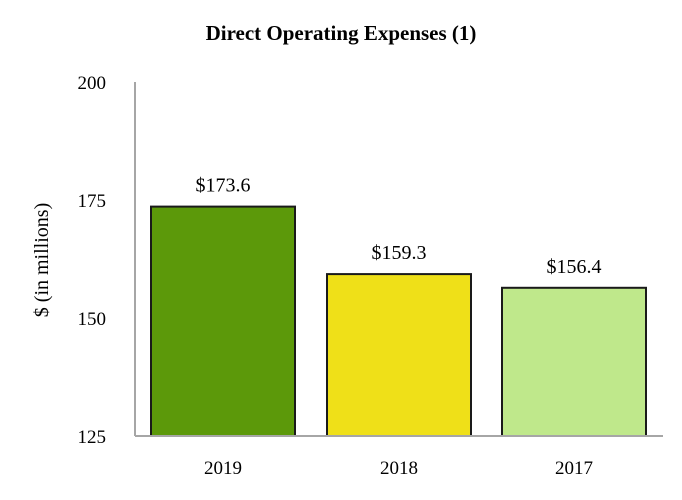  I want to click on data-label: $156.4, so click(574, 267).